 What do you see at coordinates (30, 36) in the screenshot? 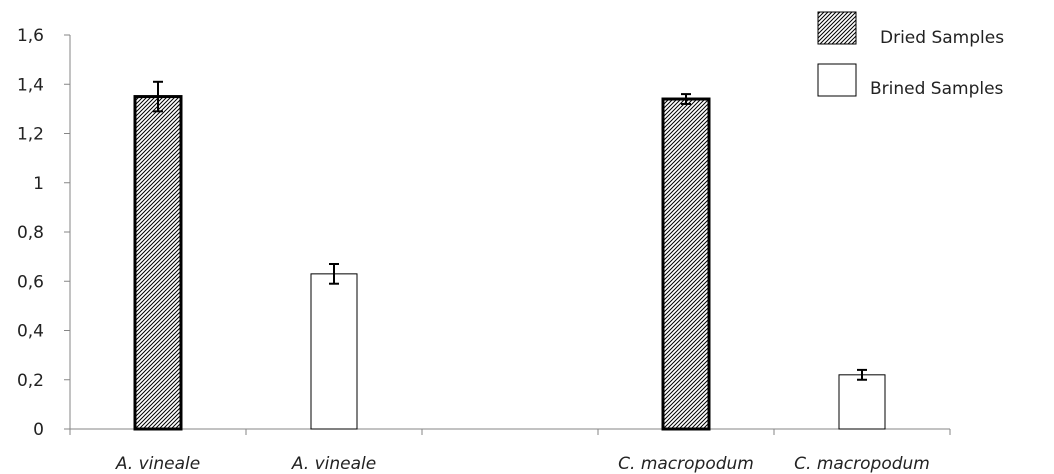
I see `y-tick-label: 1,6` at bounding box center [30, 36].